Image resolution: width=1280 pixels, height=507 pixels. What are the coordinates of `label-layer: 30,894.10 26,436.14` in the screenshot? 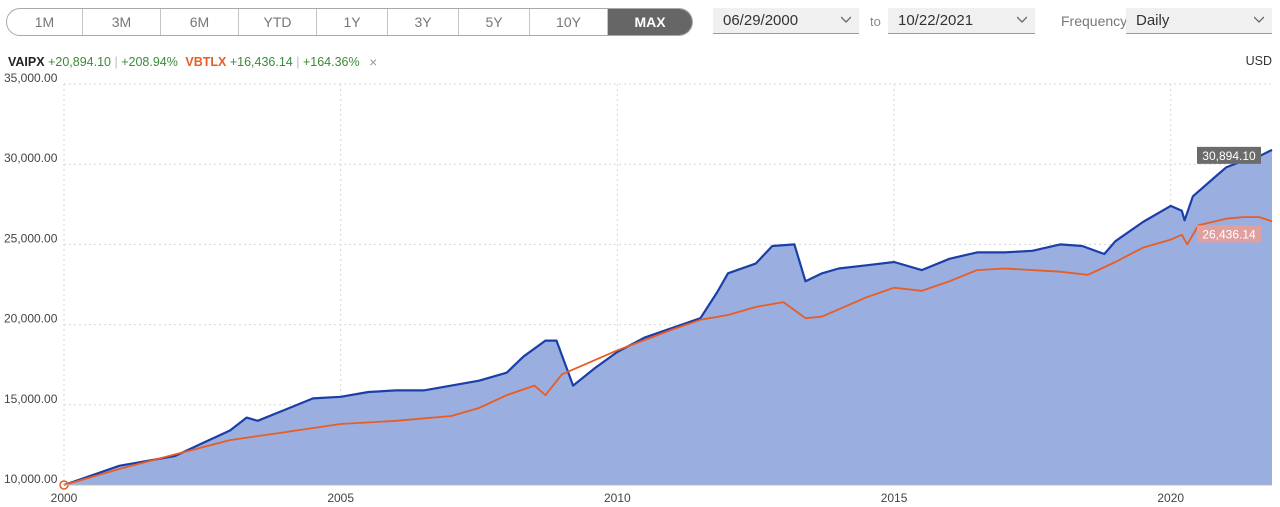 It's located at (1229, 194).